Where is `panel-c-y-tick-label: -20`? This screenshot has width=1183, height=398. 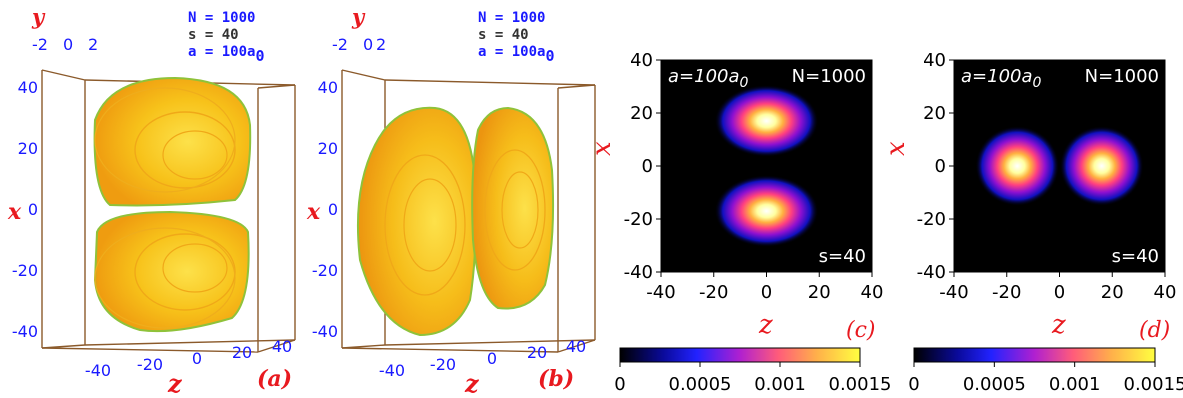 panel-c-y-tick-label: -20 is located at coordinates (638, 219).